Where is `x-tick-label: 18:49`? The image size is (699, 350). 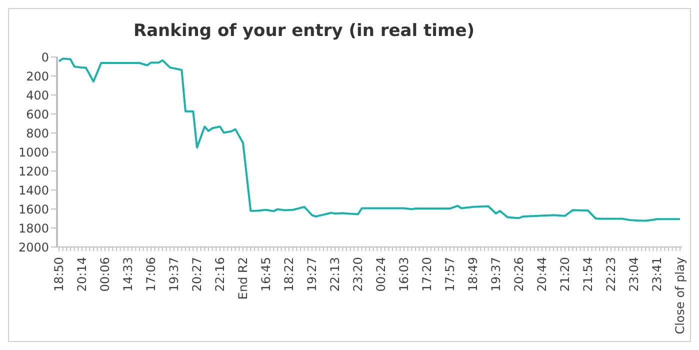
x-tick-label: 18:49 is located at coordinates (473, 274).